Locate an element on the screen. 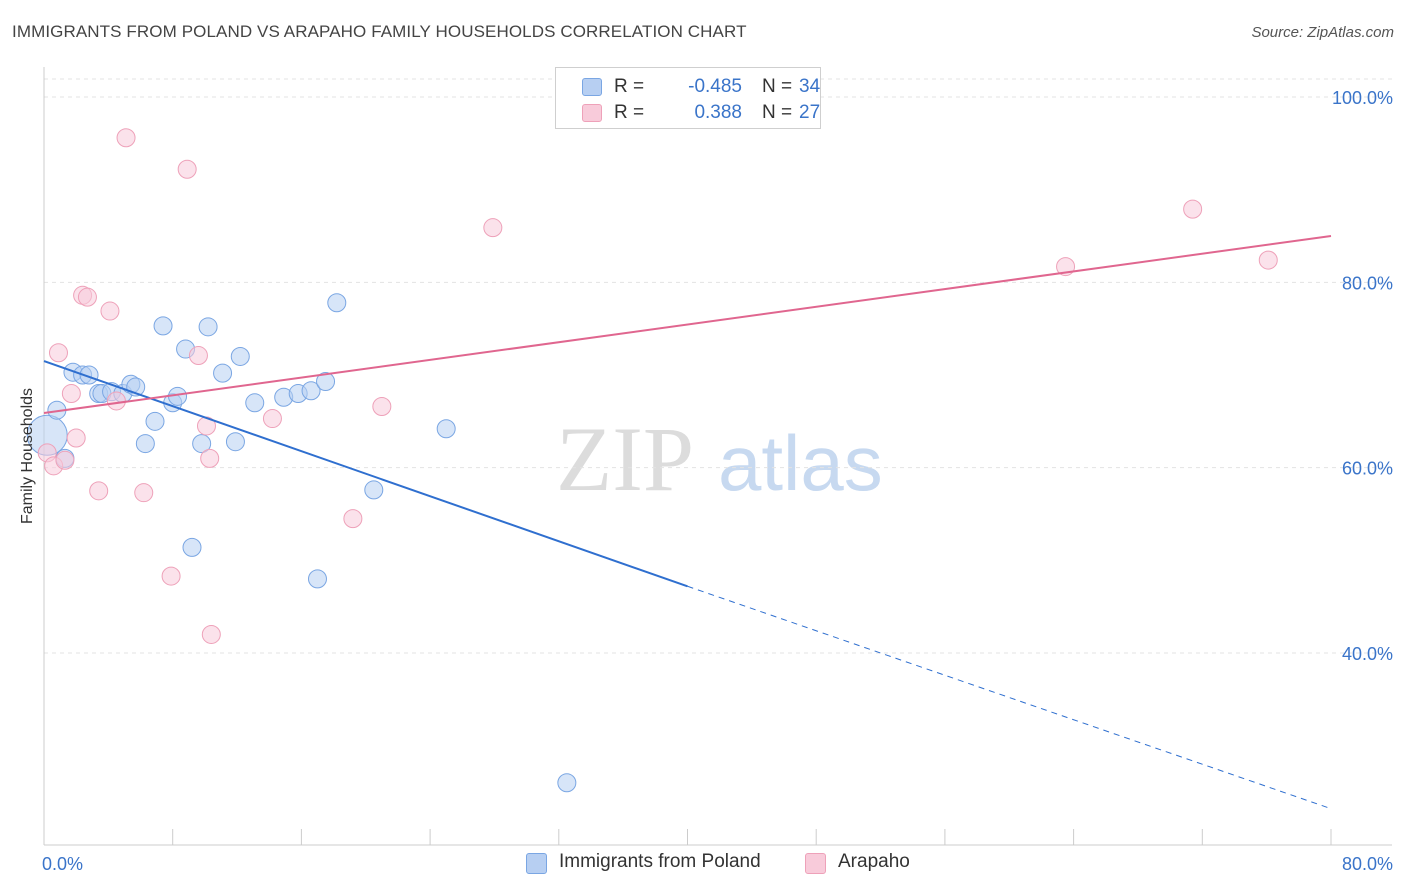  y-tick-label: 80.0% is located at coordinates (1367, 283).